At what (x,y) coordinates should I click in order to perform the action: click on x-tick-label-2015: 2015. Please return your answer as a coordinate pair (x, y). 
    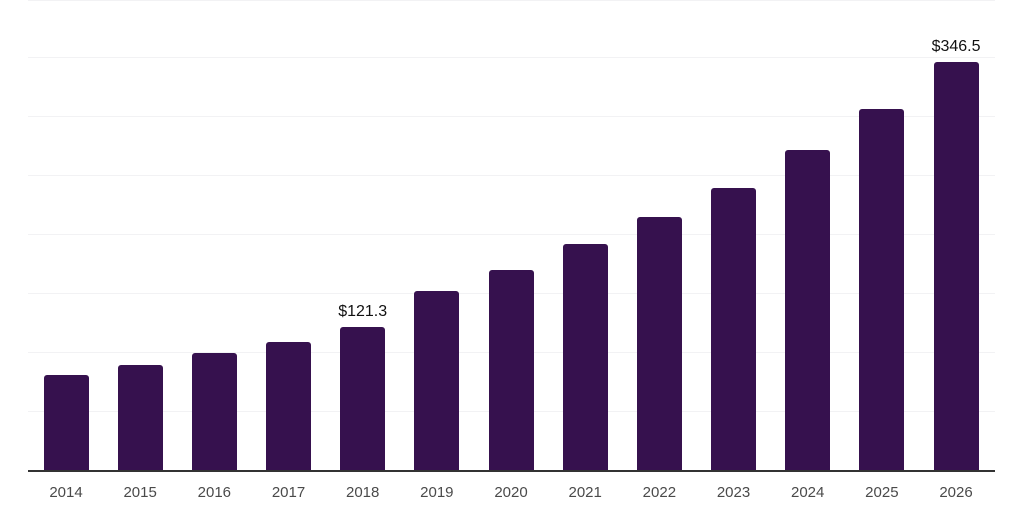
    Looking at the image, I should click on (140, 492).